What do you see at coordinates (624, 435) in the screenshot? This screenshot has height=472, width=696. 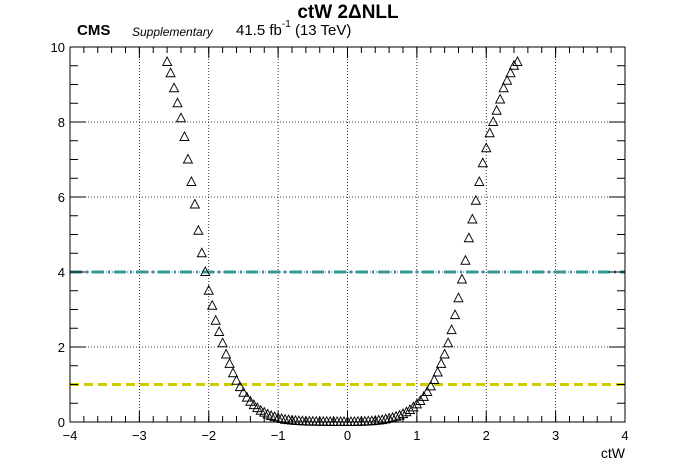 I see `x-tick-label: 4` at bounding box center [624, 435].